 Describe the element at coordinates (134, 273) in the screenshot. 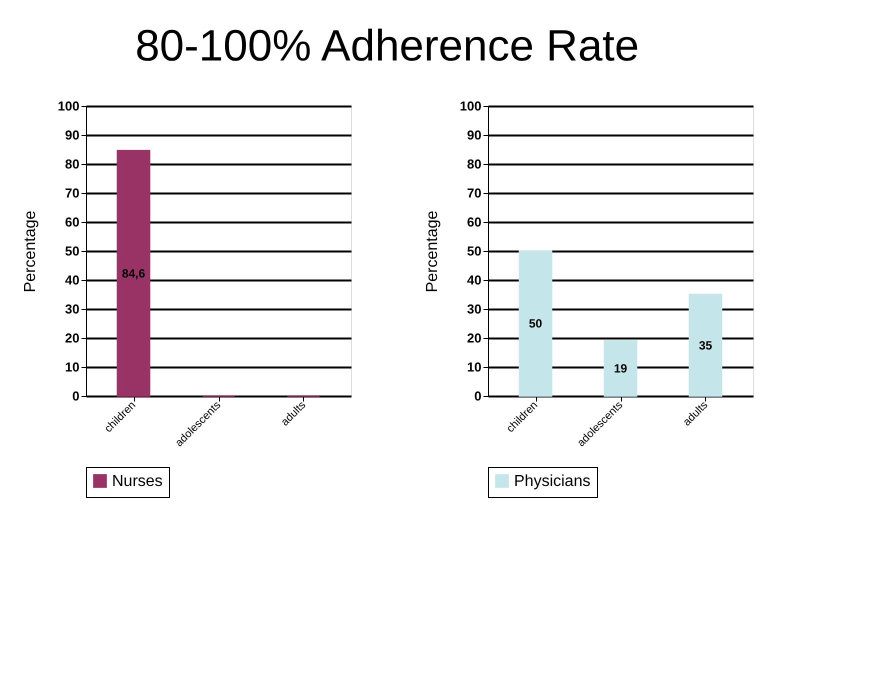

I see `data-label: 84,6` at that location.